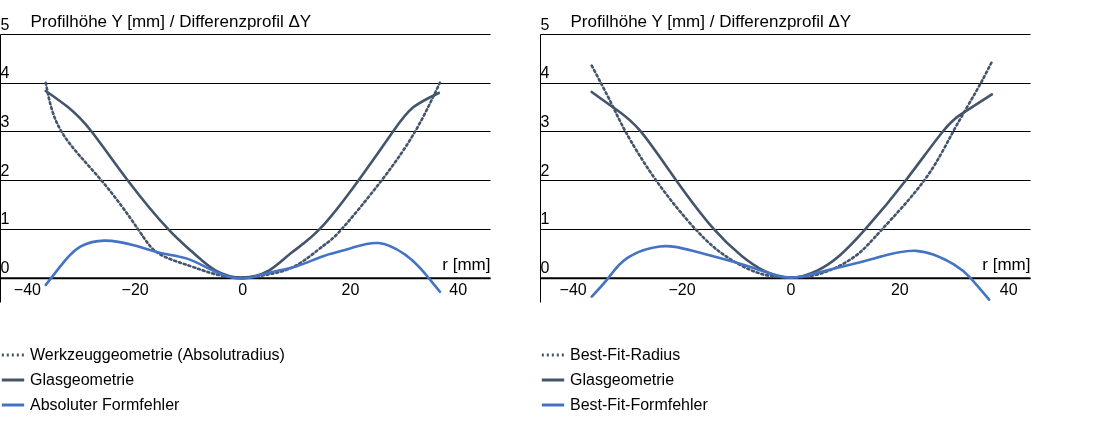 The image size is (1106, 447). I want to click on legend-label: Best-Fit-Radius, so click(625, 354).